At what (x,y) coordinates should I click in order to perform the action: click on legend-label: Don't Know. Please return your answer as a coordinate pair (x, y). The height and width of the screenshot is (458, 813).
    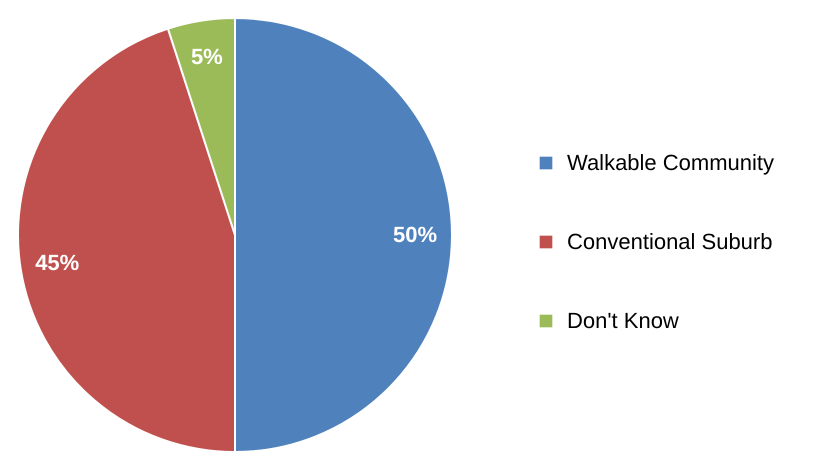
    Looking at the image, I should click on (623, 320).